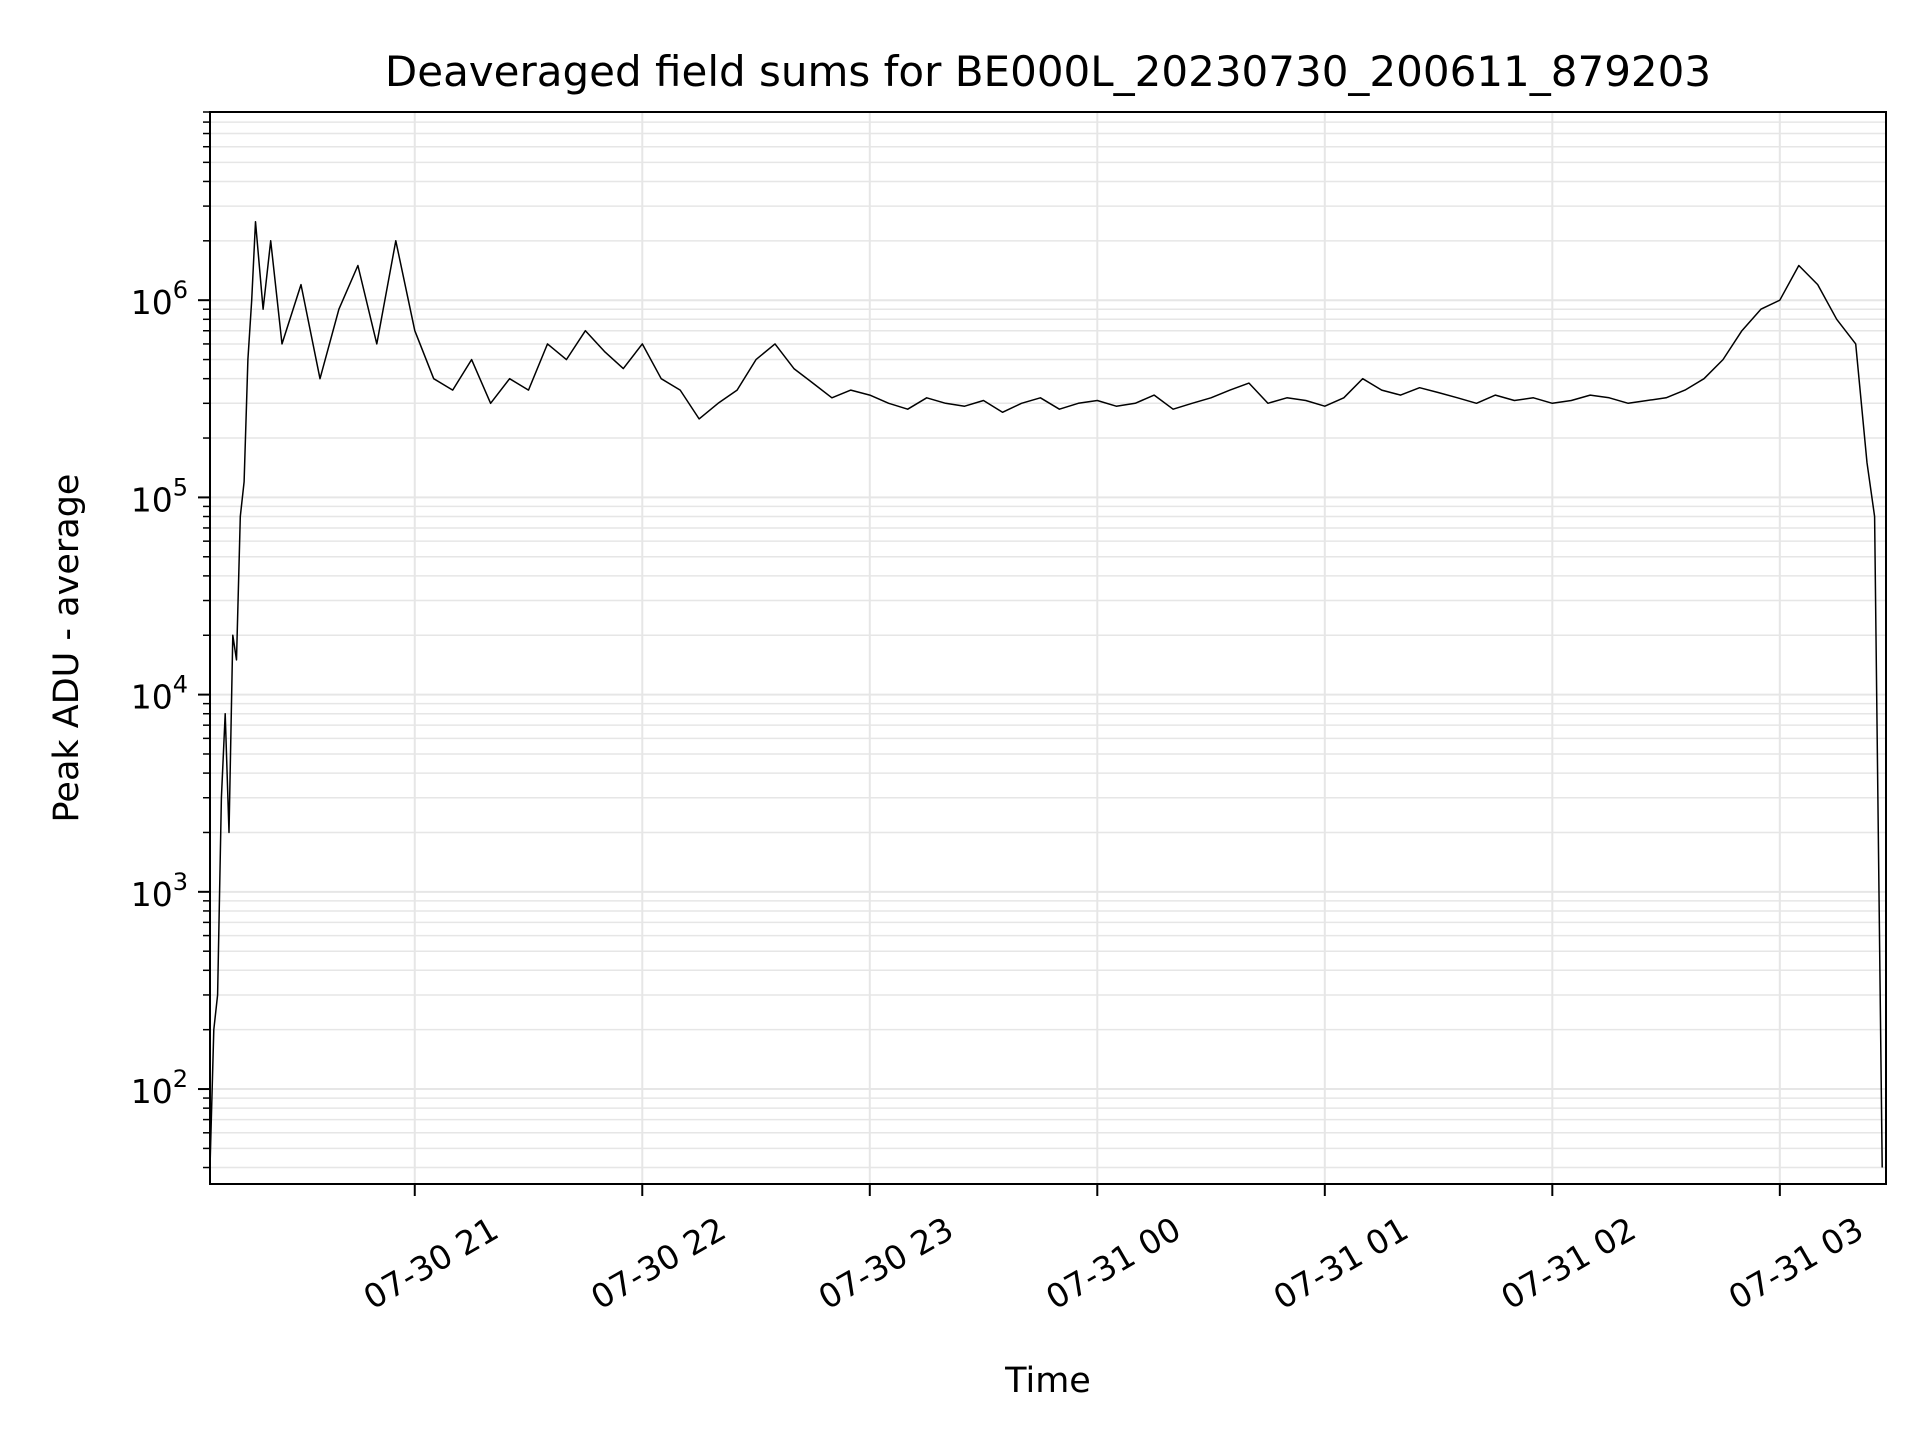  Describe the element at coordinates (159, 496) in the screenshot. I see `y-tick-label: 10⁵` at that location.